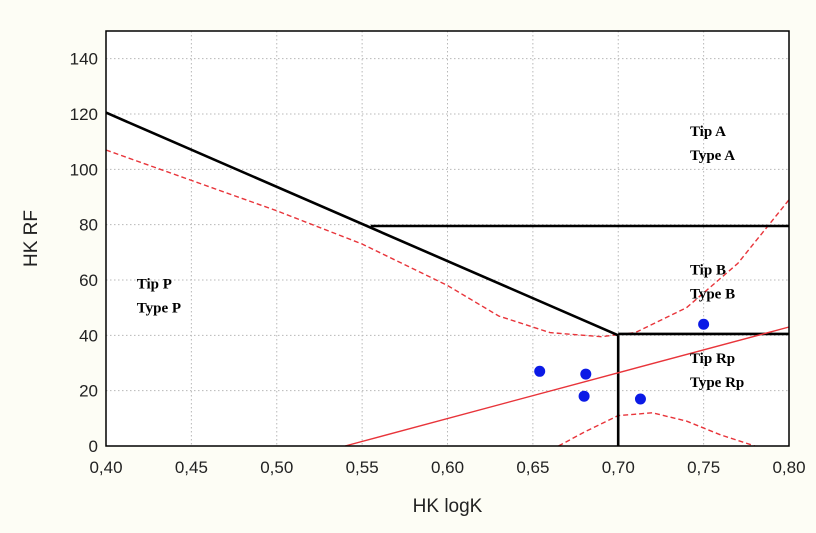 Image resolution: width=816 pixels, height=533 pixels. Describe the element at coordinates (84, 253) in the screenshot. I see `y-axis-ticks: 0 20 40 60 80 100 120 140` at that location.